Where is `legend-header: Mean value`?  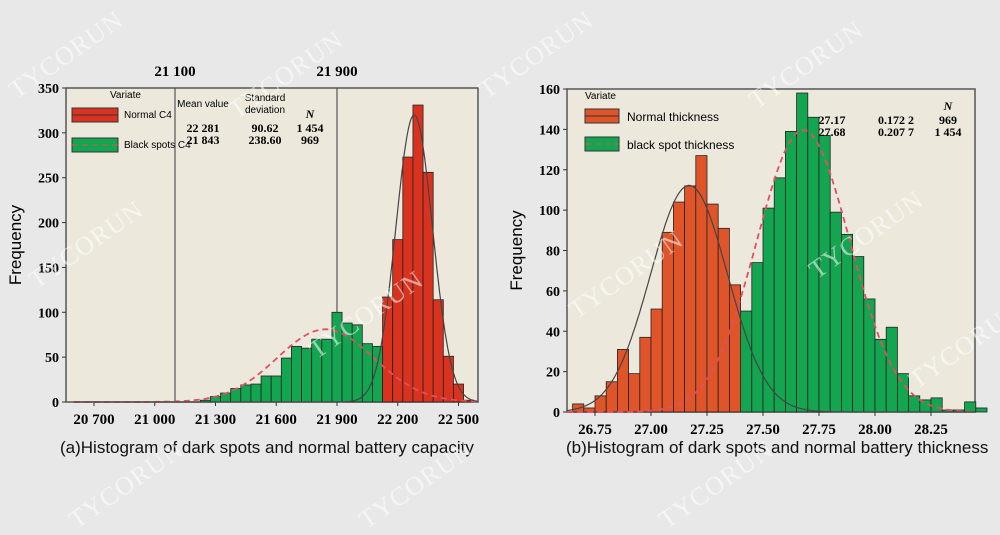
legend-header: Mean value is located at coordinates (203, 104).